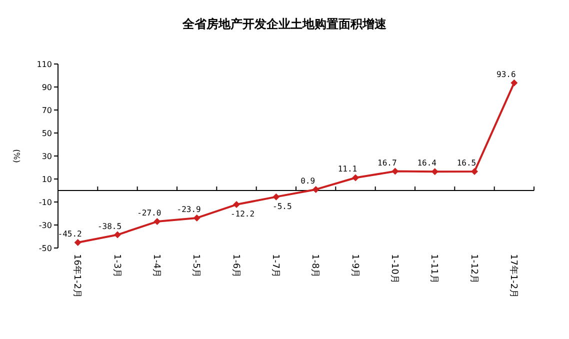  I want to click on y-tick-label: 70, so click(47, 110).